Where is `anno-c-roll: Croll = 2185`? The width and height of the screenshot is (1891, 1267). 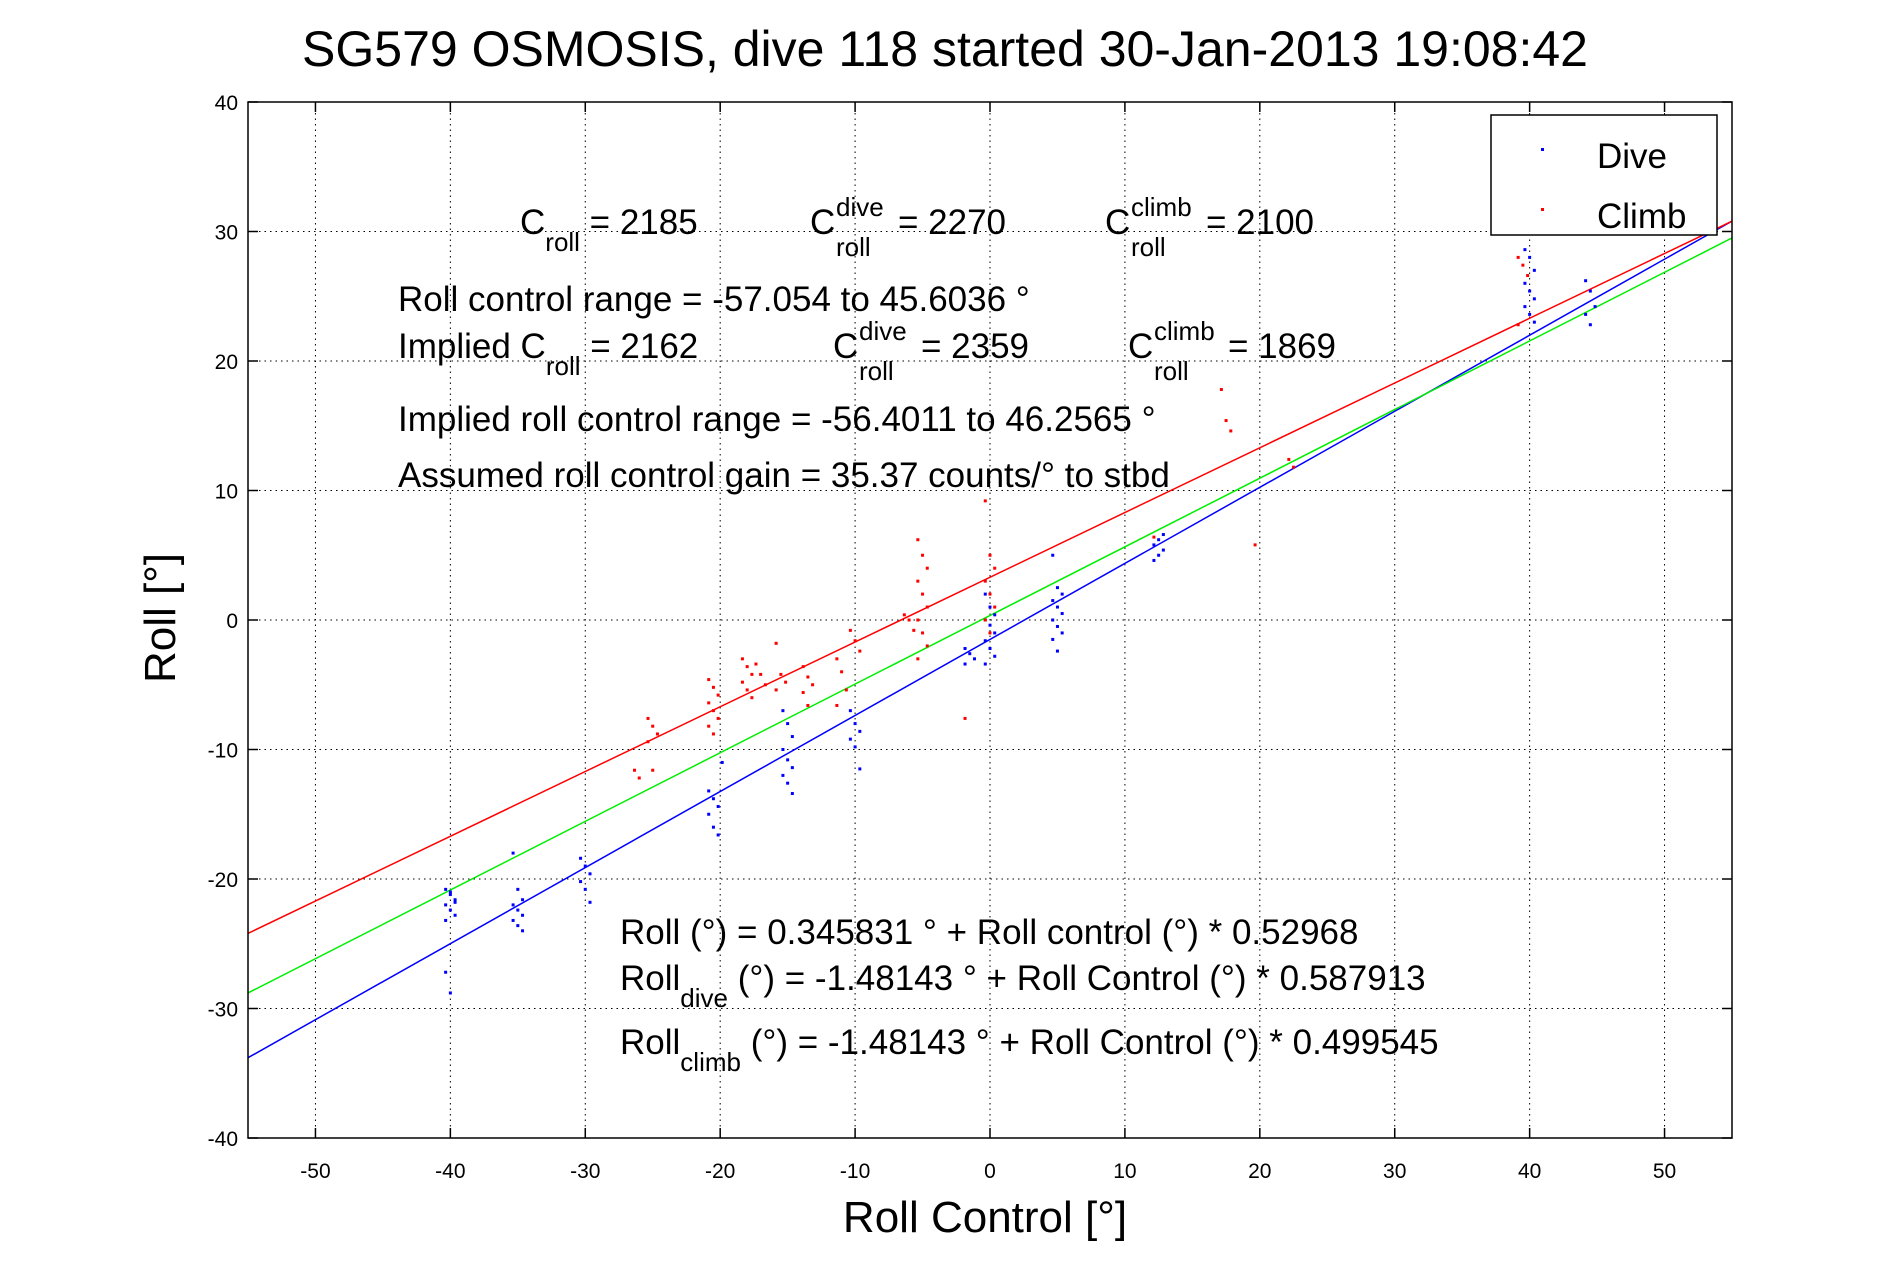 anno-c-roll: Croll = 2185 is located at coordinates (609, 230).